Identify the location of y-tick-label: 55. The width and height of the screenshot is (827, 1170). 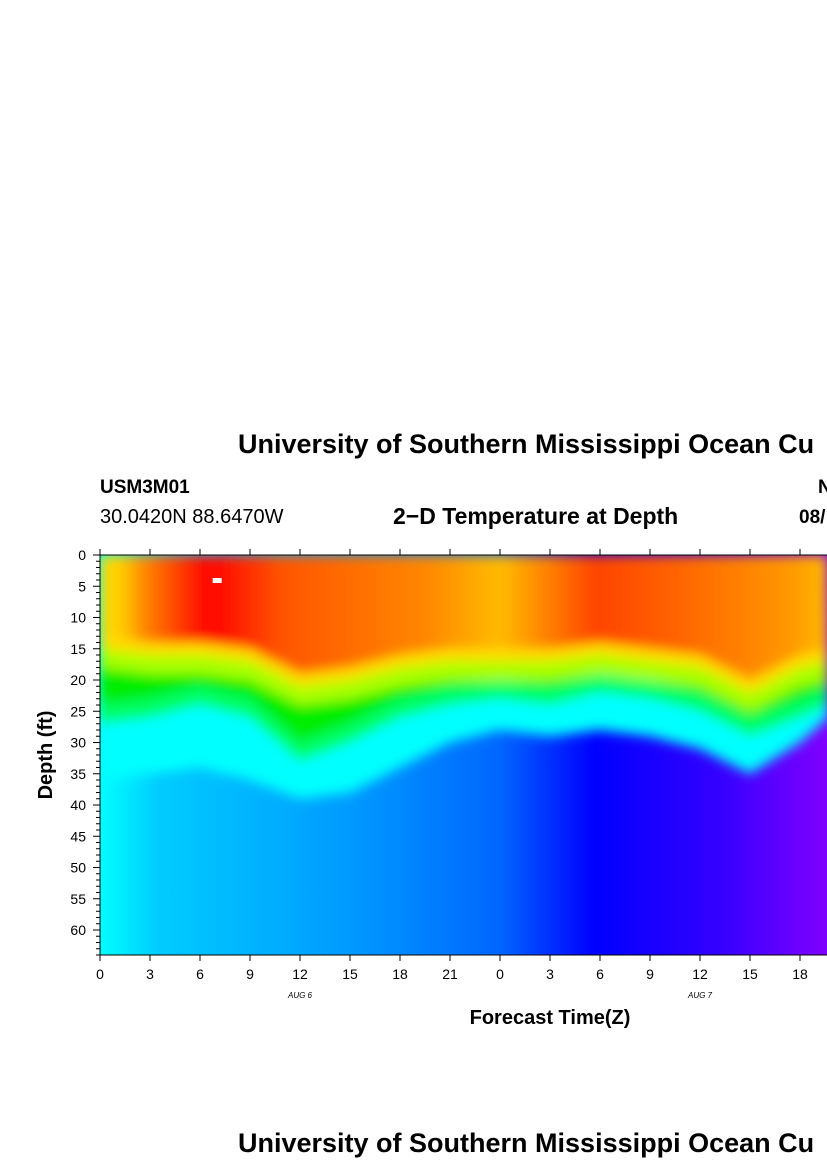
(78, 899).